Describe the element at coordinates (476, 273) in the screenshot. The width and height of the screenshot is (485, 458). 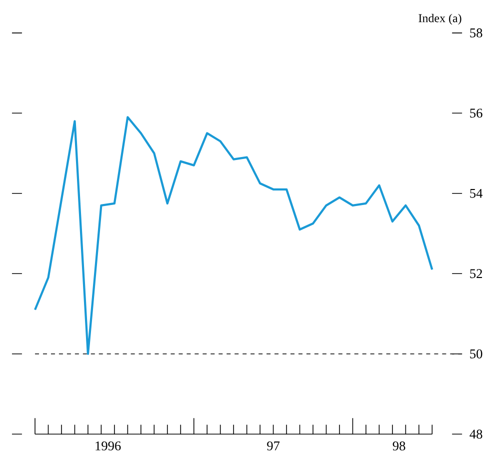
I see `y-tick-label: 52` at that location.